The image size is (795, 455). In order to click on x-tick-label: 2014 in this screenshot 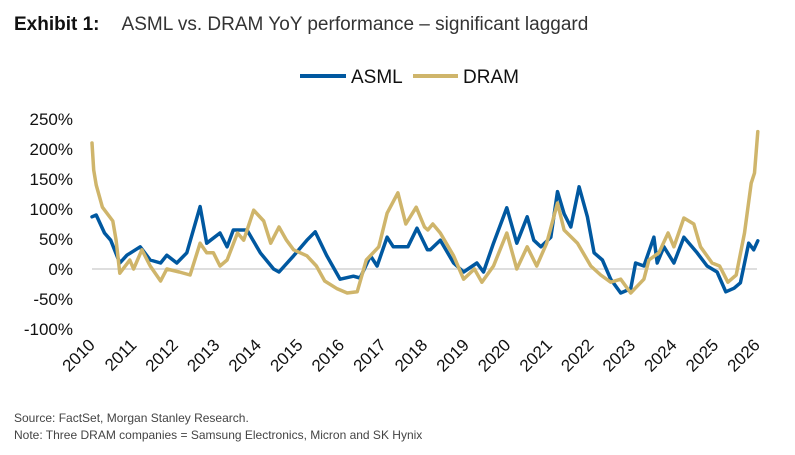, I will do `click(245, 355)`.